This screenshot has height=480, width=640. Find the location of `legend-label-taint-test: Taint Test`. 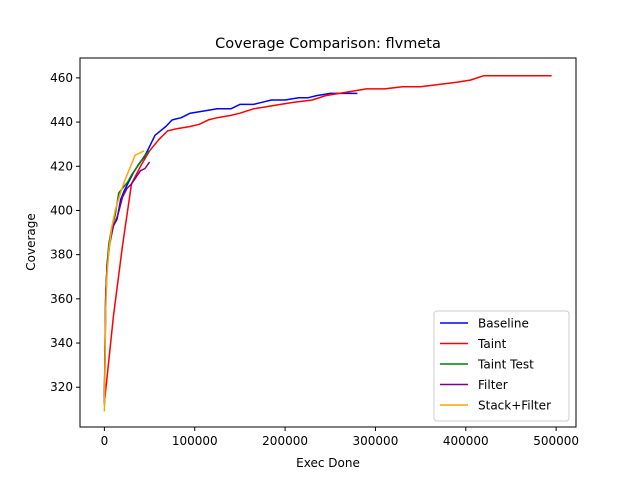

legend-label-taint-test: Taint Test is located at coordinates (505, 365).